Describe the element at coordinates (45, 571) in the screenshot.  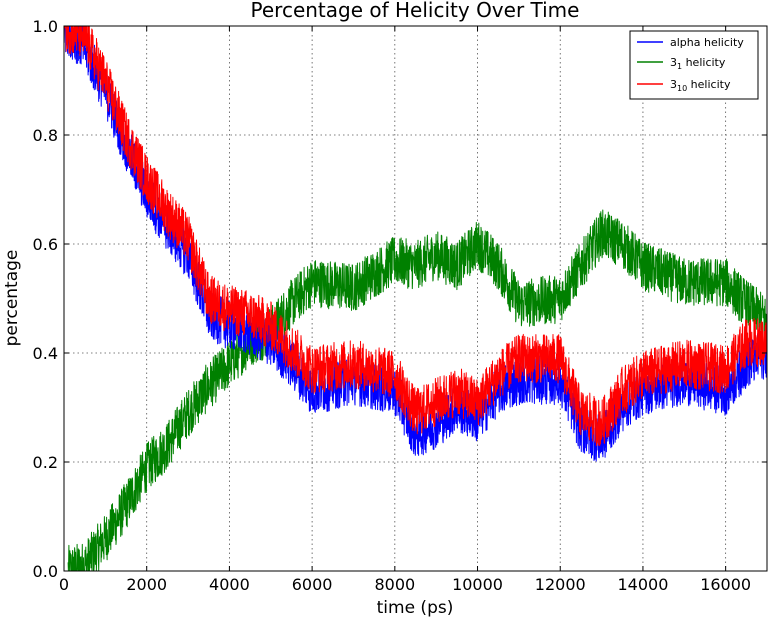
I see `y-tick-label: 0.0` at that location.